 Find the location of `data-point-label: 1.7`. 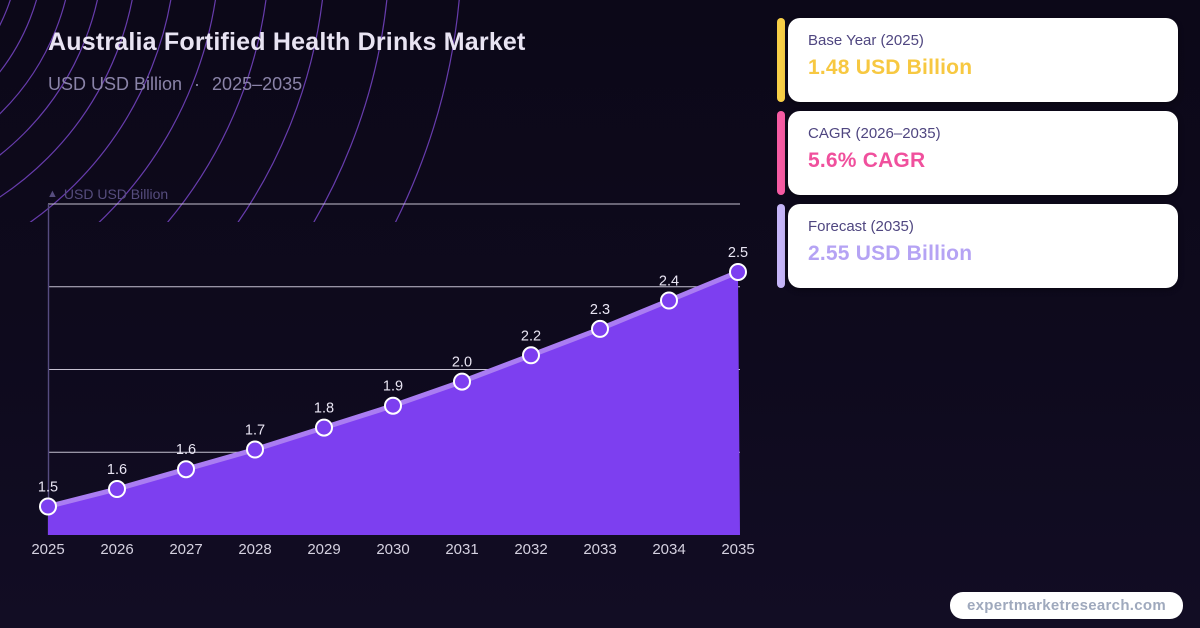

data-point-label: 1.7 is located at coordinates (255, 431).